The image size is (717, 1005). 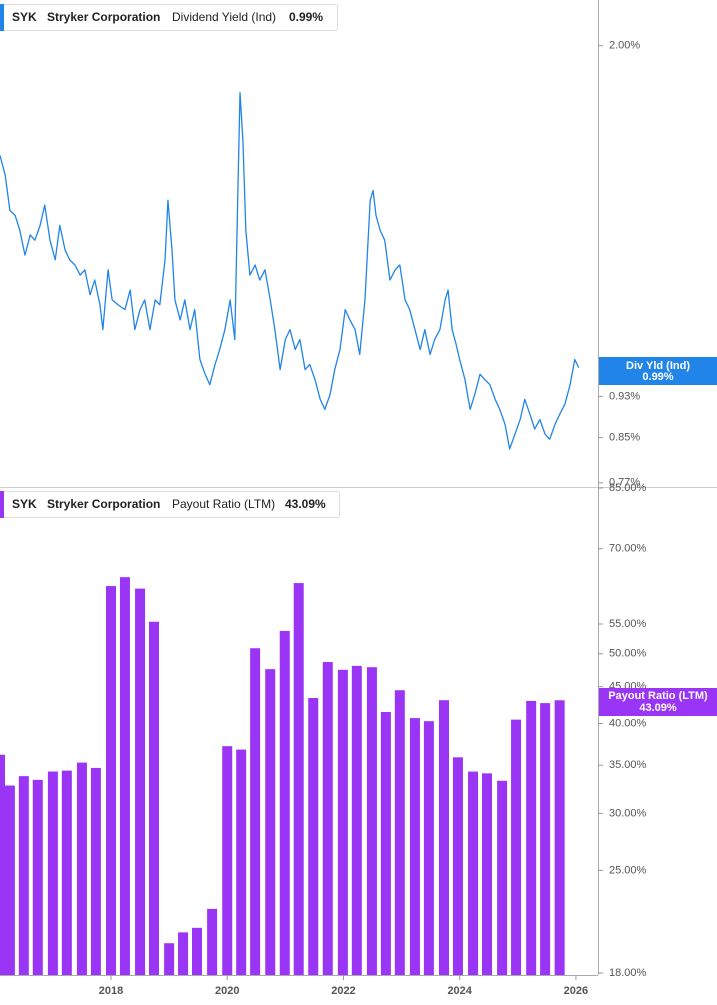 What do you see at coordinates (658, 708) in the screenshot?
I see `tag-value: 43.09%` at bounding box center [658, 708].